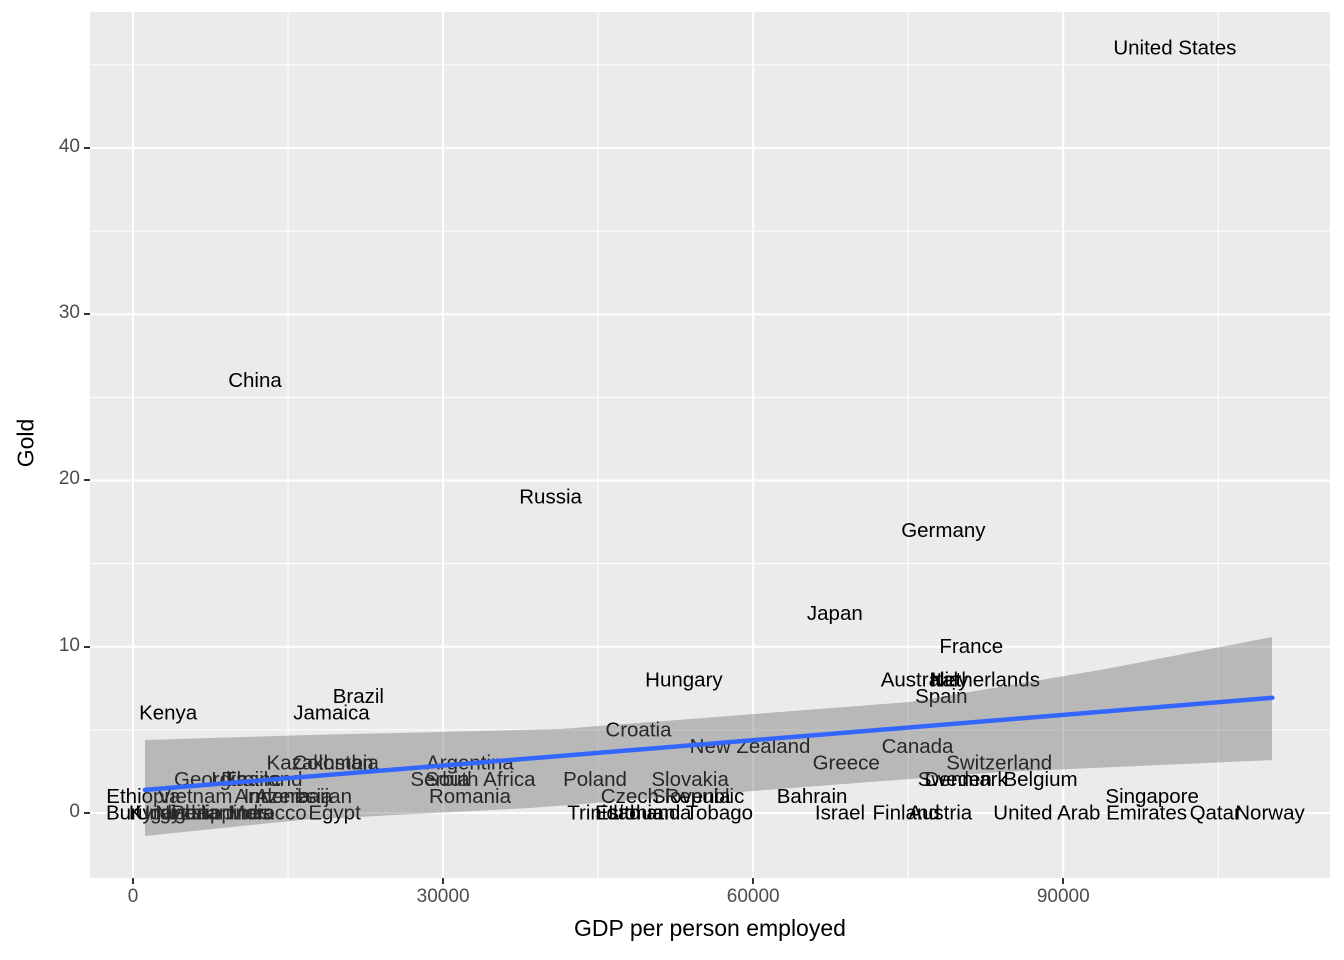 The height and width of the screenshot is (960, 1344). What do you see at coordinates (955, 779) in the screenshot?
I see `country-label: Sweden` at bounding box center [955, 779].